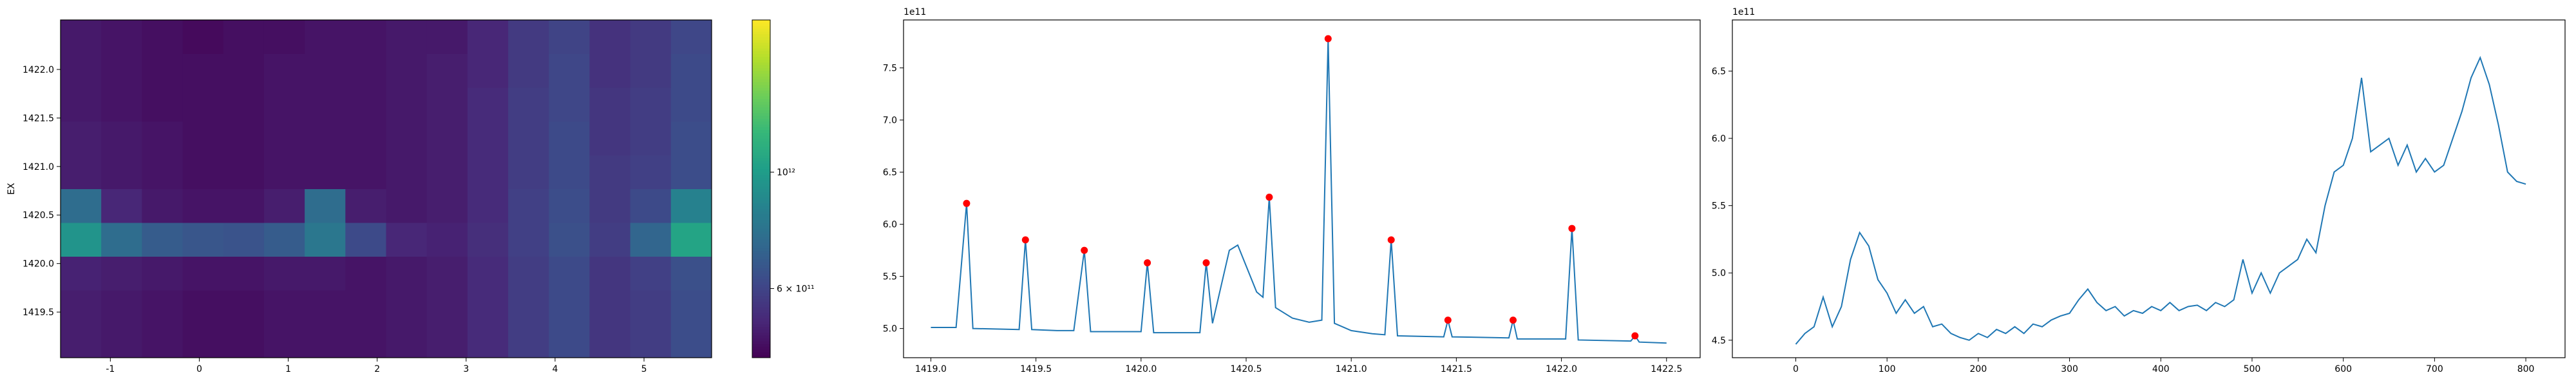 The width and height of the screenshot is (2576, 386). Describe the element at coordinates (1888, 369) in the screenshot. I see `x-tick-label: 100` at that location.